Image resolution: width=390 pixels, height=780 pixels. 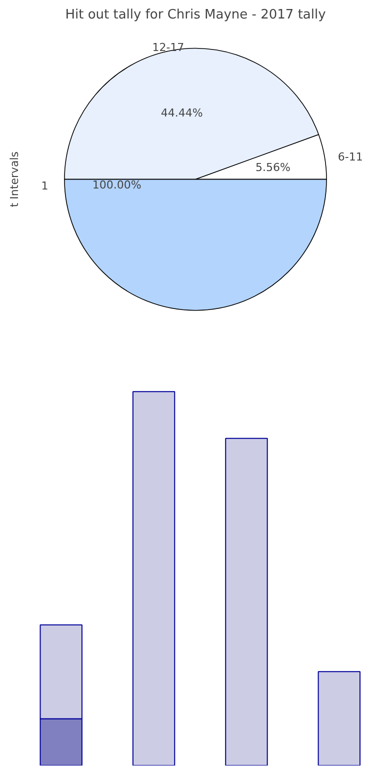 I want to click on data-label: 44.44%, so click(x=181, y=113).